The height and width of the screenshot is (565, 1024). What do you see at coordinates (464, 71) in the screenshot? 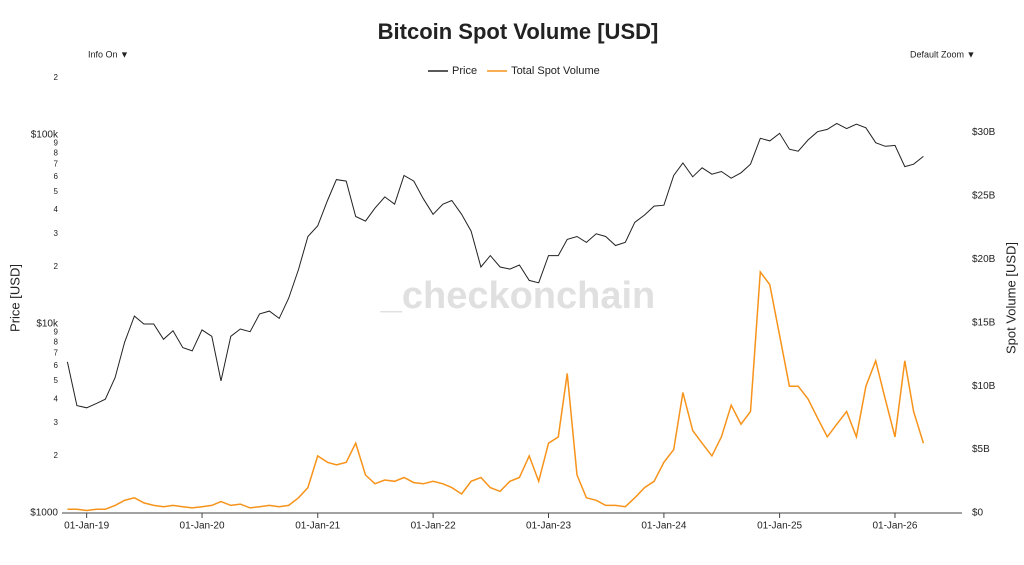
I see `legend-label: Price` at bounding box center [464, 71].